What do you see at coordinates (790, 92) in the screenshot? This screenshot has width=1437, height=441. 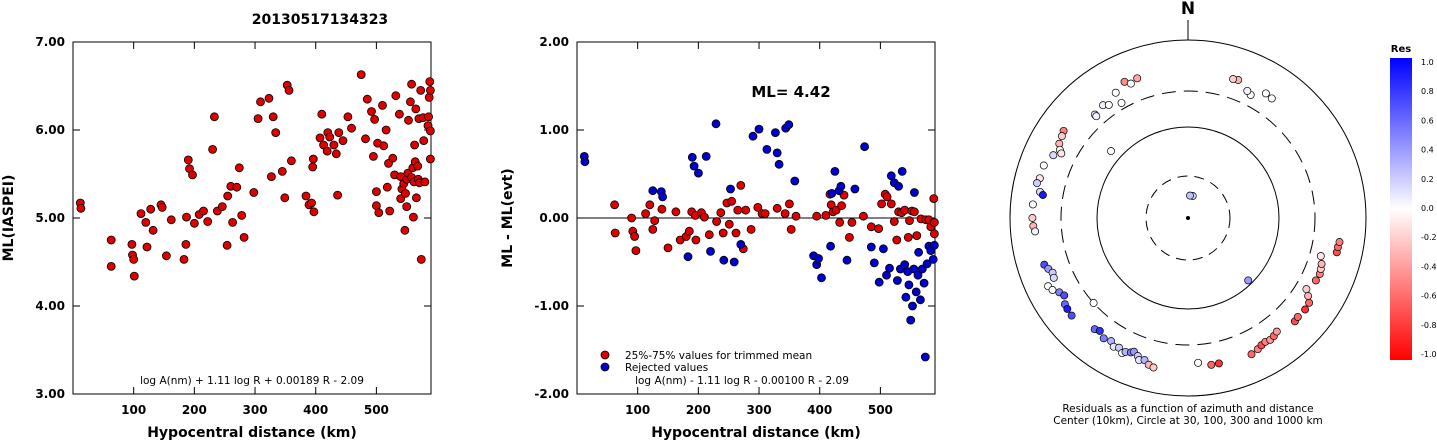 I see `ml-annotation: ML= 4.42` at bounding box center [790, 92].